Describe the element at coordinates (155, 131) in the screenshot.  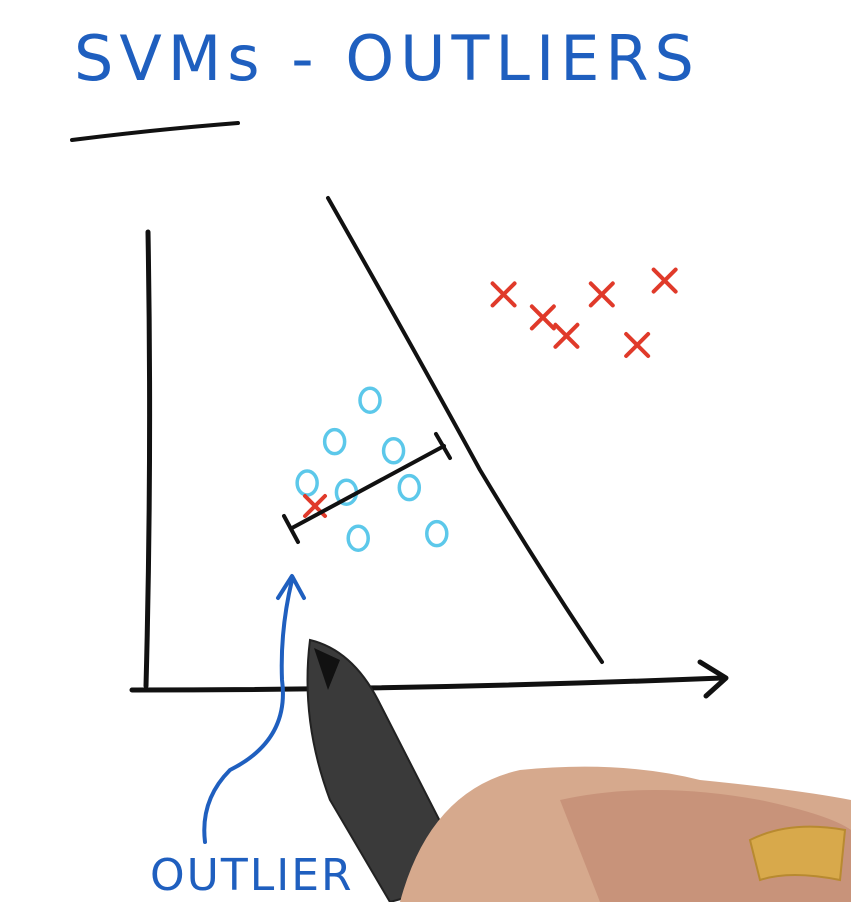
I see `title-underline` at that location.